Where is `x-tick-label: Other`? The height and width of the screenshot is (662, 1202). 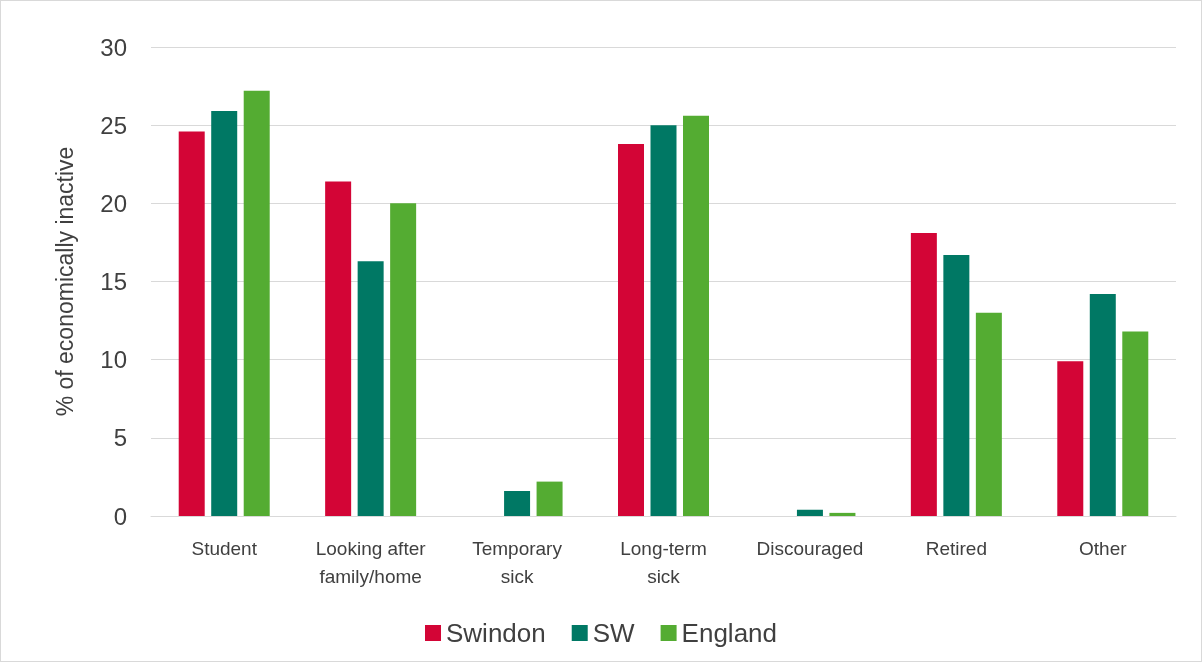
x-tick-label: Other is located at coordinates (1103, 548).